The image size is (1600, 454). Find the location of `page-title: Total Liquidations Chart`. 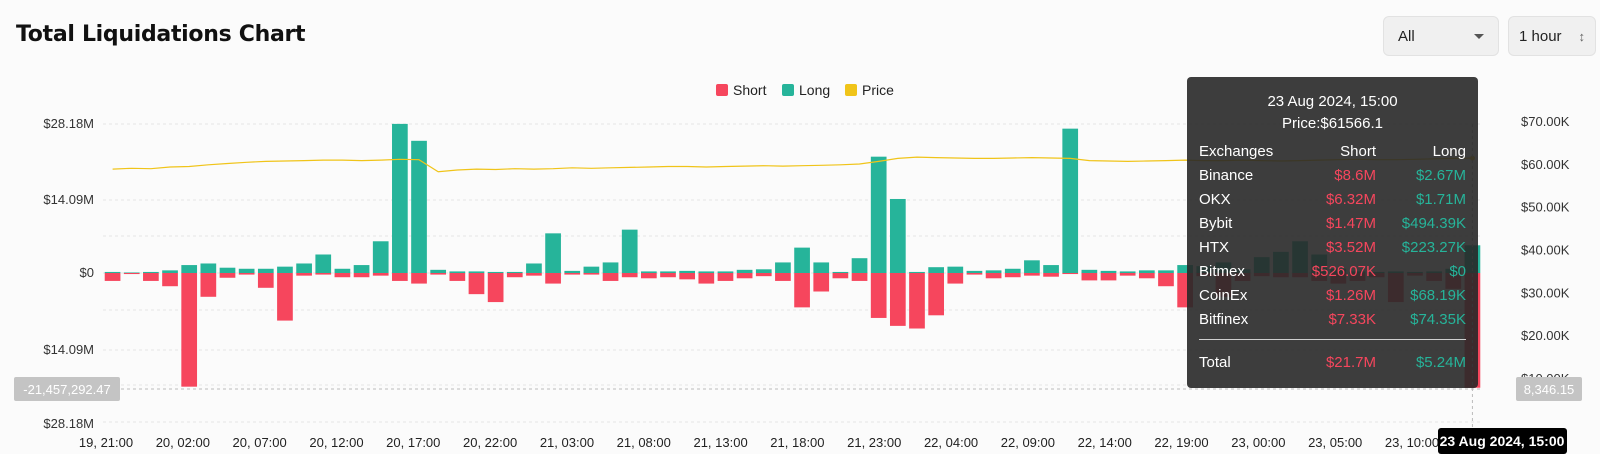

page-title: Total Liquidations Chart is located at coordinates (161, 34).